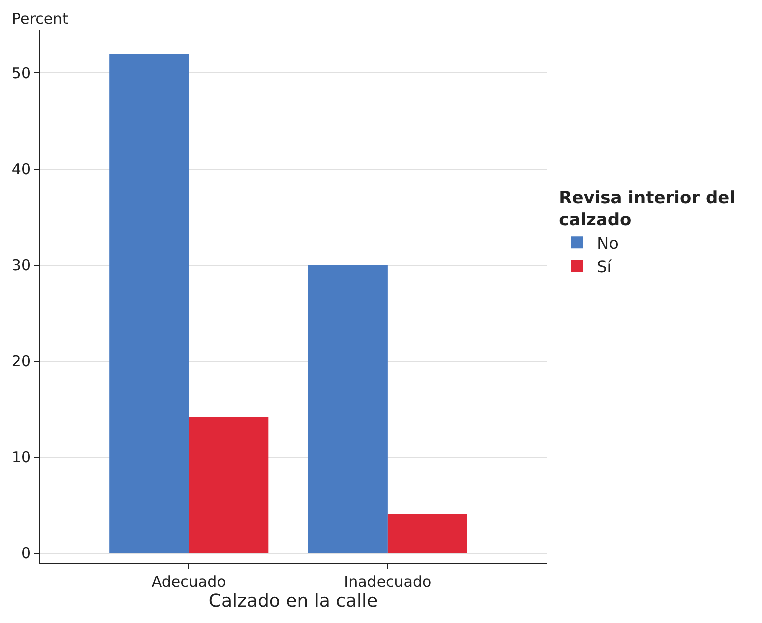 The height and width of the screenshot is (623, 762). Describe the element at coordinates (21, 169) in the screenshot. I see `y-tick-label: 40` at that location.